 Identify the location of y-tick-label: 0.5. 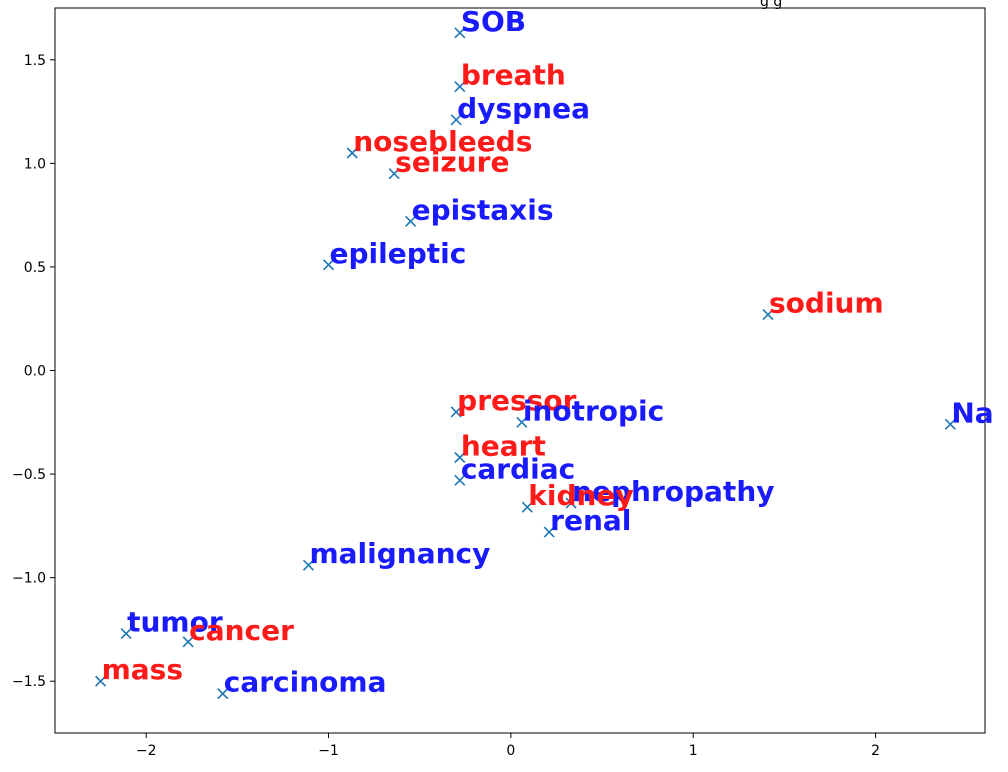
(35, 268).